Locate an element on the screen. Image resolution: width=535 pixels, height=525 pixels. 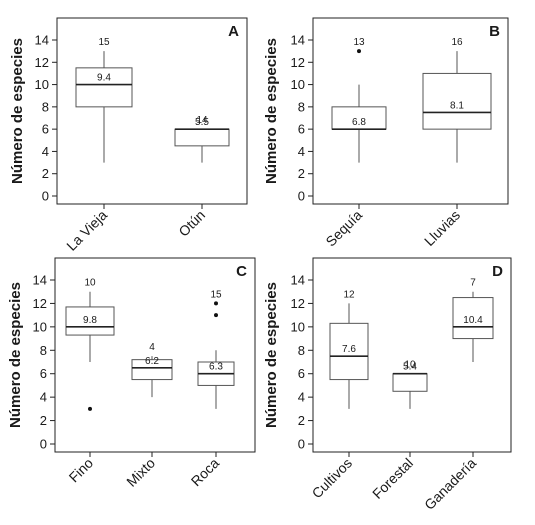
mean-annotation: 8.1 is located at coordinates (457, 105).